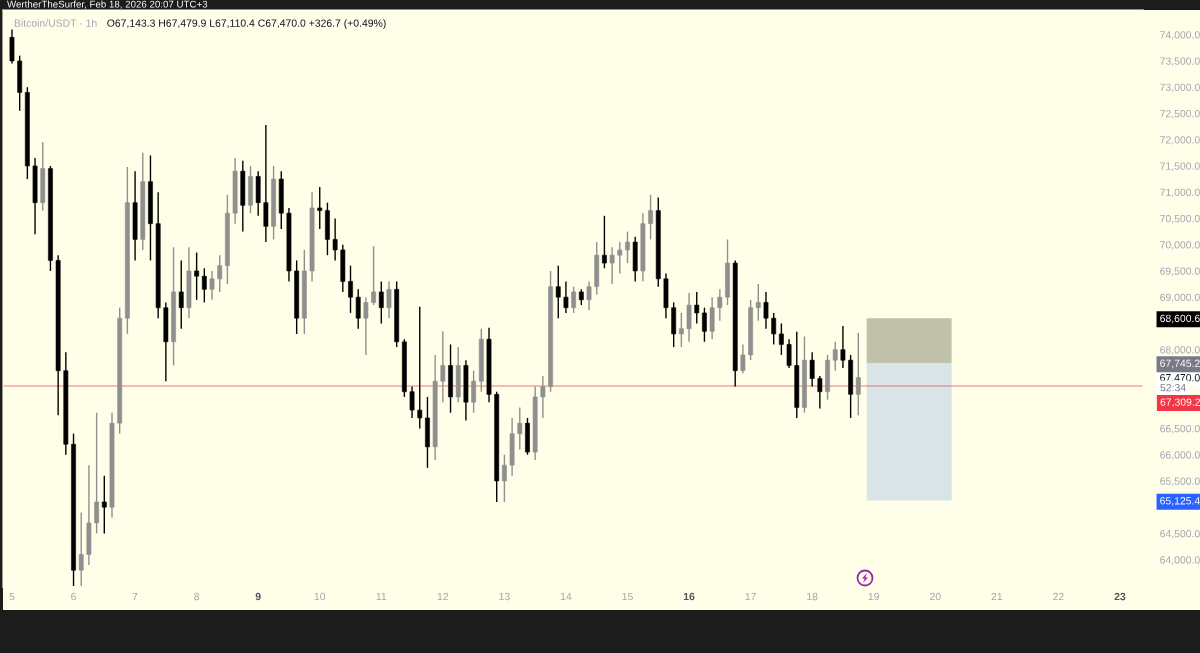  Describe the element at coordinates (1058, 596) in the screenshot. I see `x-tick-label: 22` at that location.